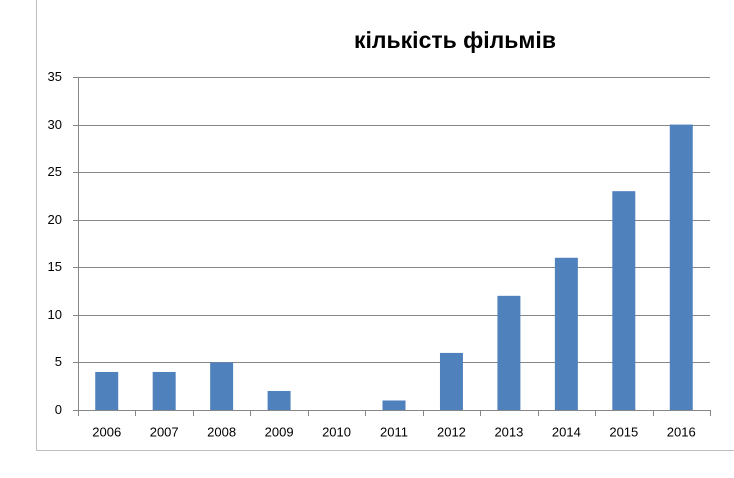 The height and width of the screenshot is (478, 734). I want to click on x-tick-label: 2008, so click(221, 431).